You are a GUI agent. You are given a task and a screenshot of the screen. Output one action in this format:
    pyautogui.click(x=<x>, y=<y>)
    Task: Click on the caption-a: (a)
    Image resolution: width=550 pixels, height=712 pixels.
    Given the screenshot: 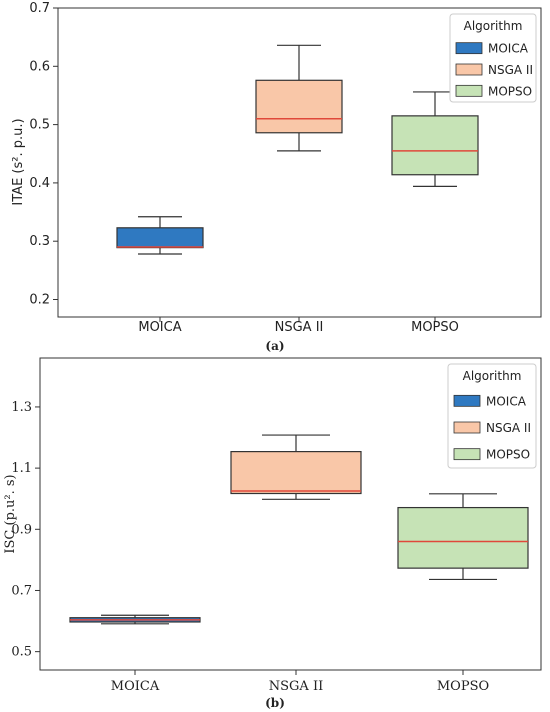 What is the action you would take?
    pyautogui.click(x=274, y=346)
    